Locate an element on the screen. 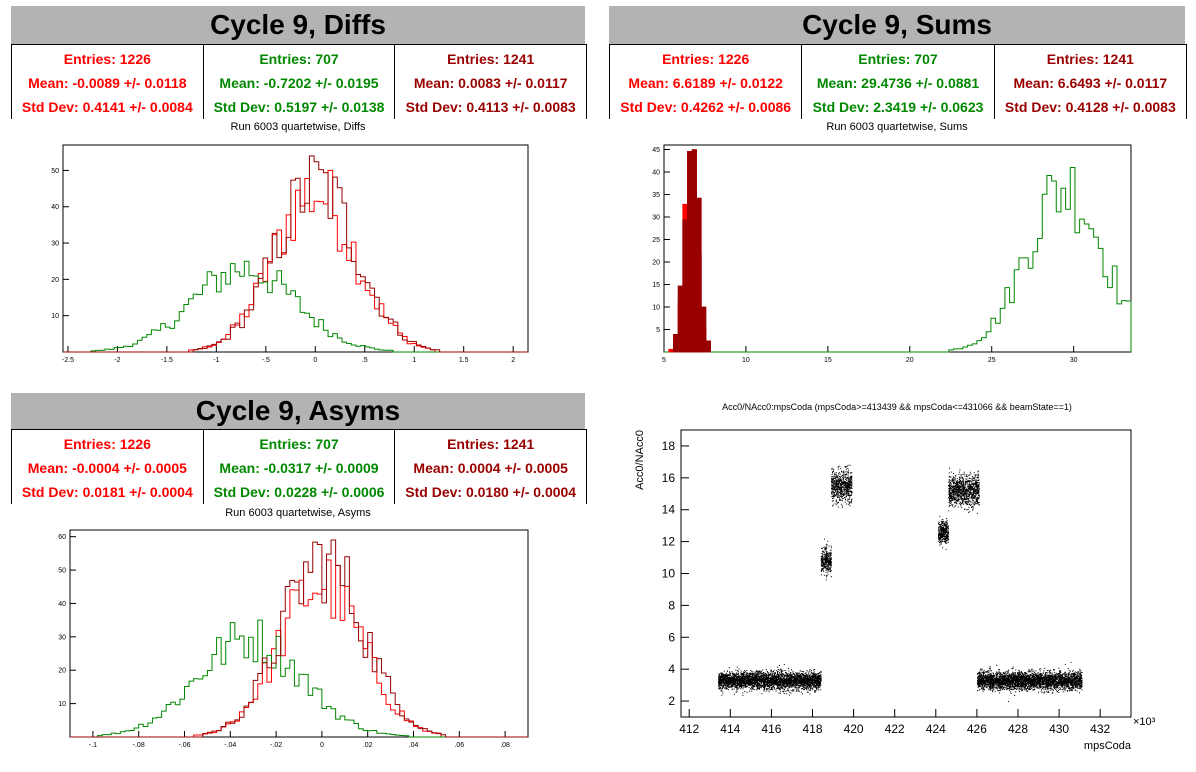  entries-text: Entries: 707 is located at coordinates (898, 59).